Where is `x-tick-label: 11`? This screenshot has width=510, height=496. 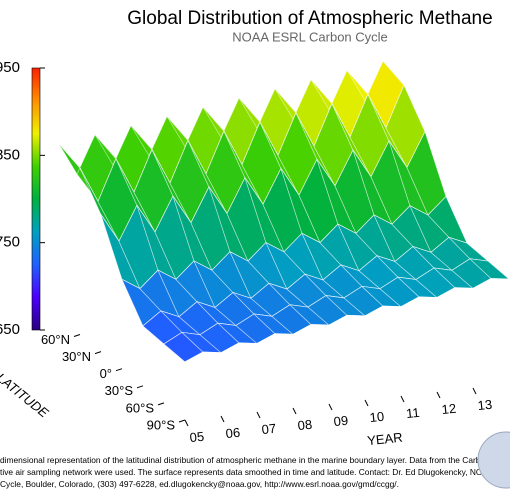
x-tick-label: 11 is located at coordinates (412, 413).